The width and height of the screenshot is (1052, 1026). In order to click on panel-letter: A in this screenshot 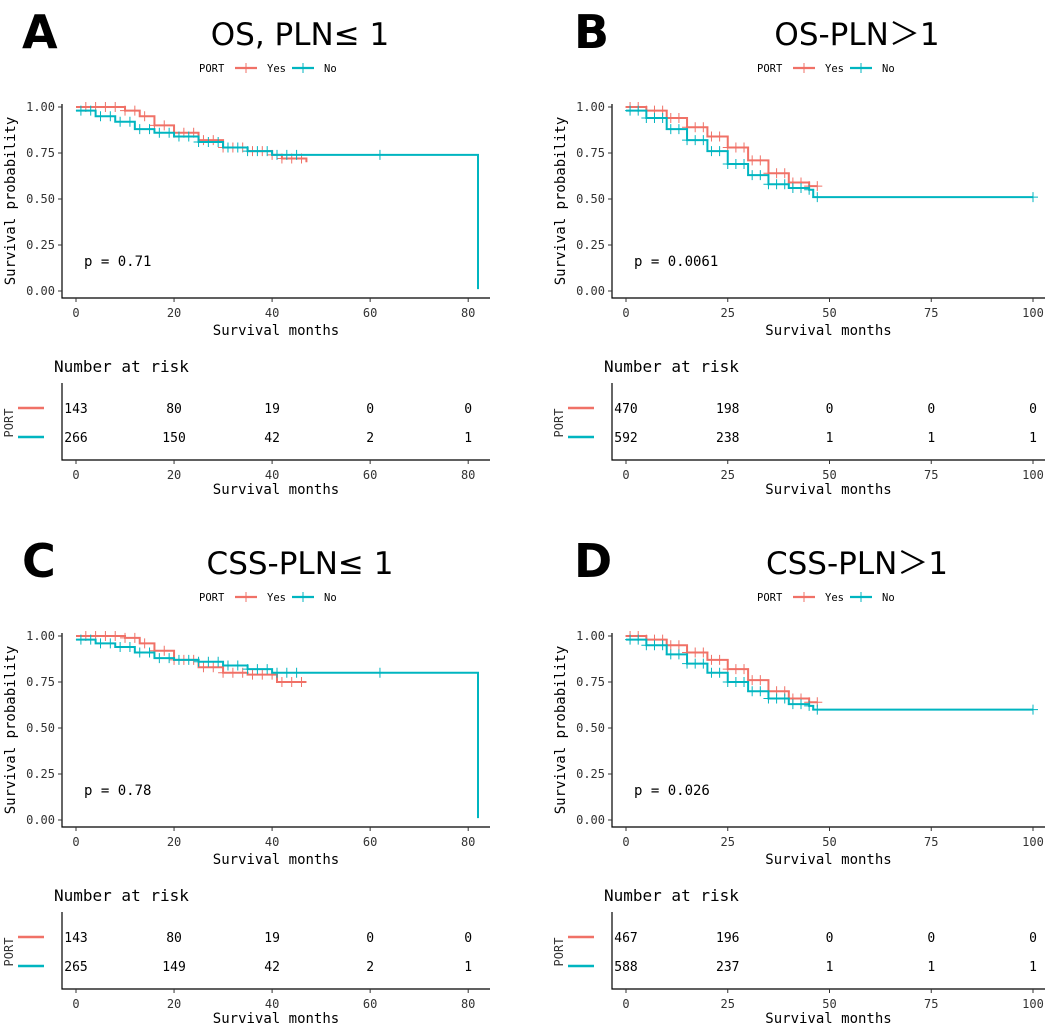, I will do `click(40, 32)`.